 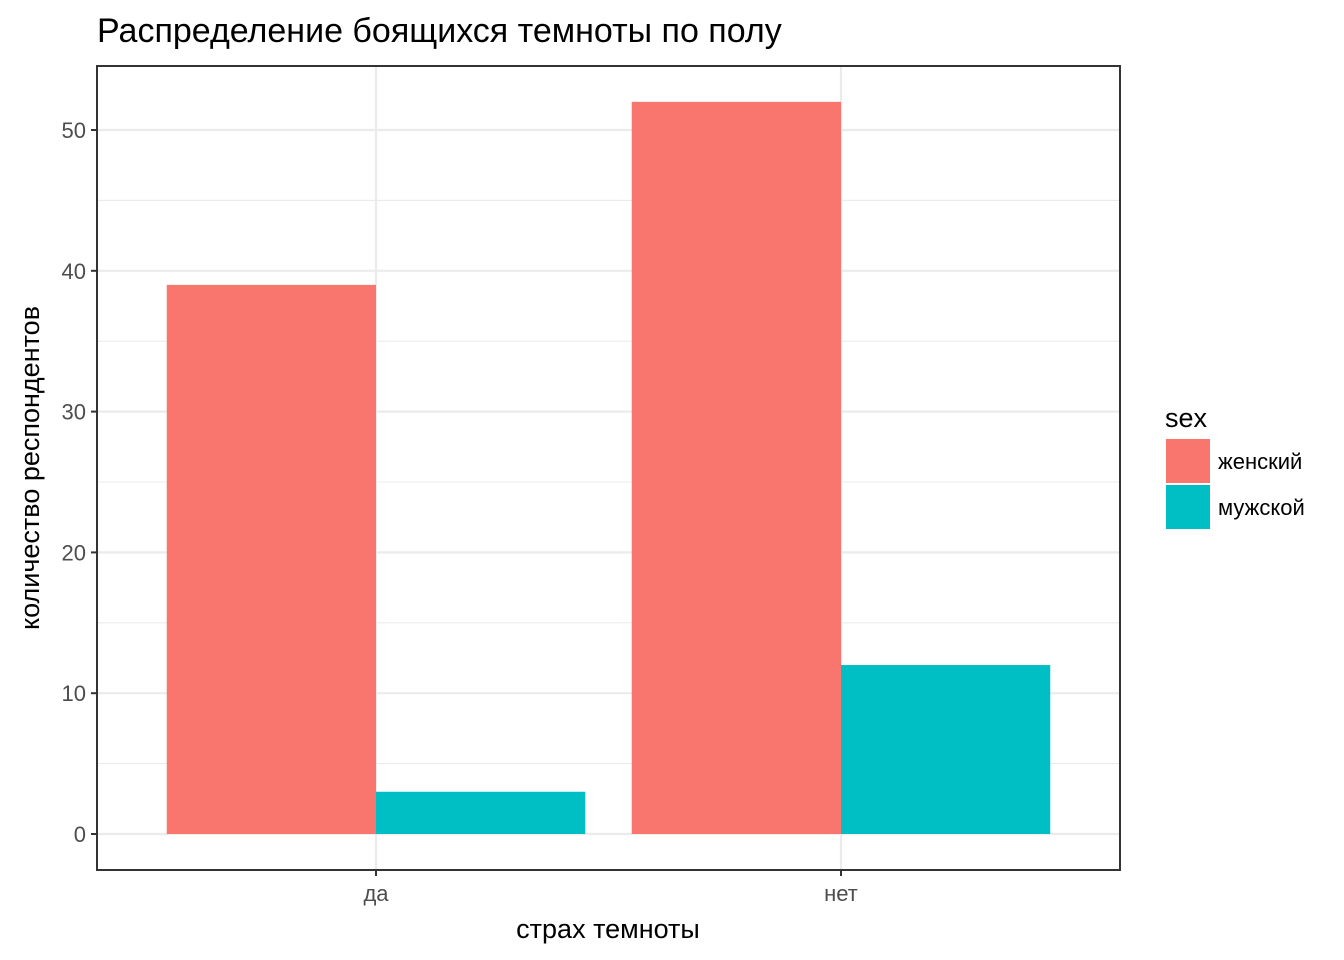 I want to click on legend: sex женский мужской, so click(x=1235, y=466).